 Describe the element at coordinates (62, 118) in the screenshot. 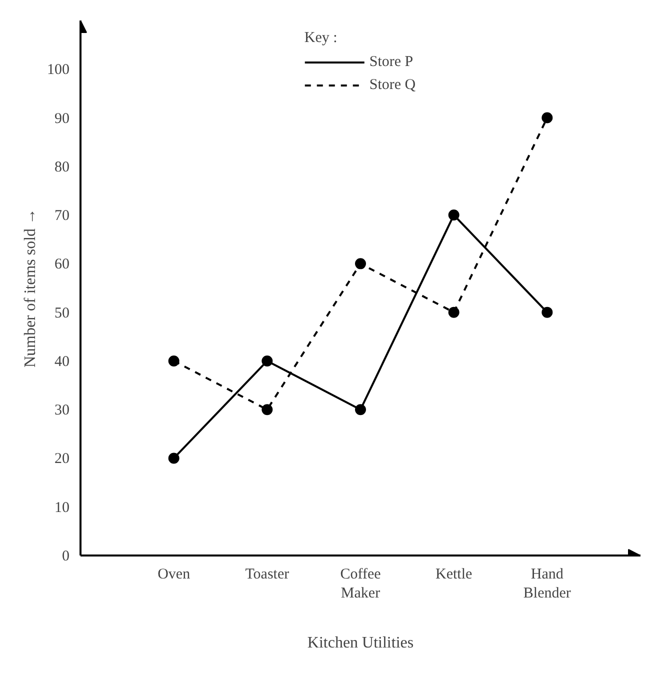

I see `y-tick-label: 90` at that location.